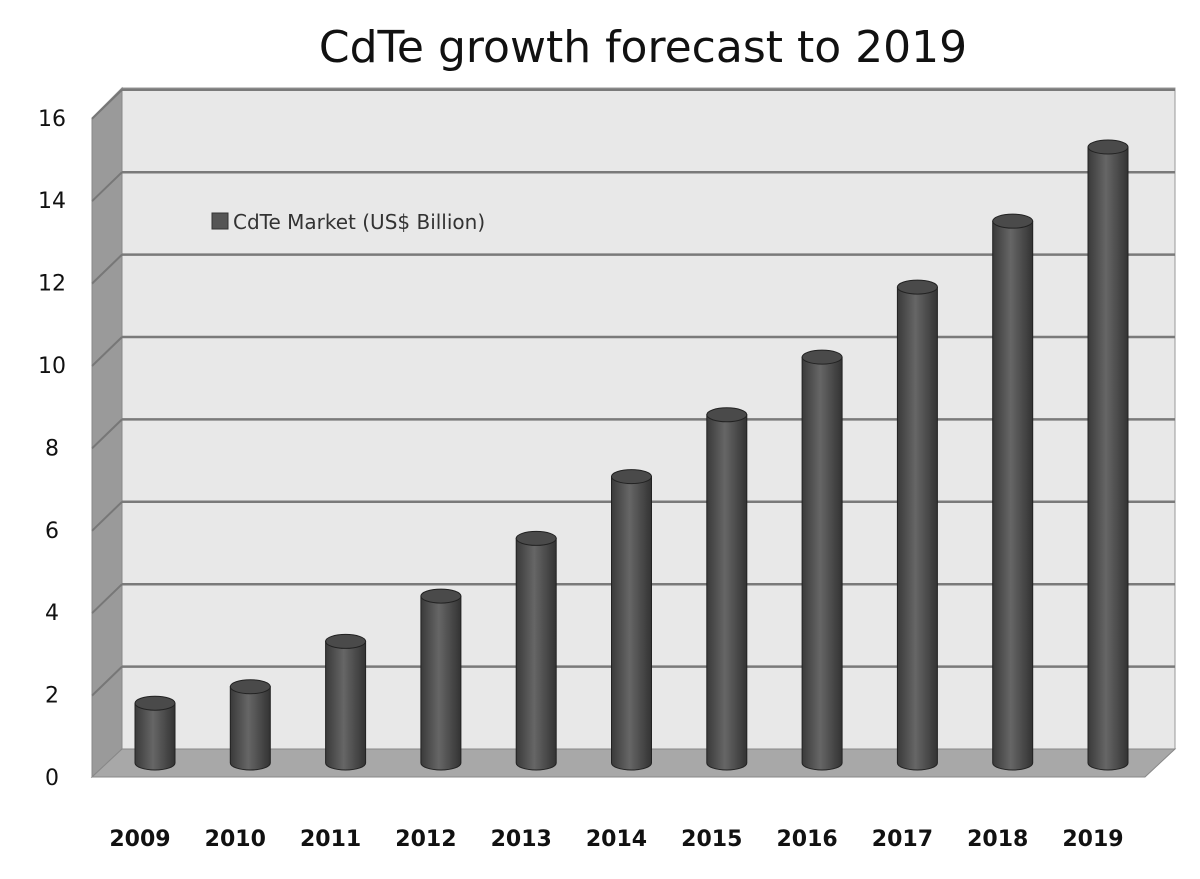 The height and width of the screenshot is (879, 1200). I want to click on y-tick-label: 2, so click(52, 696).